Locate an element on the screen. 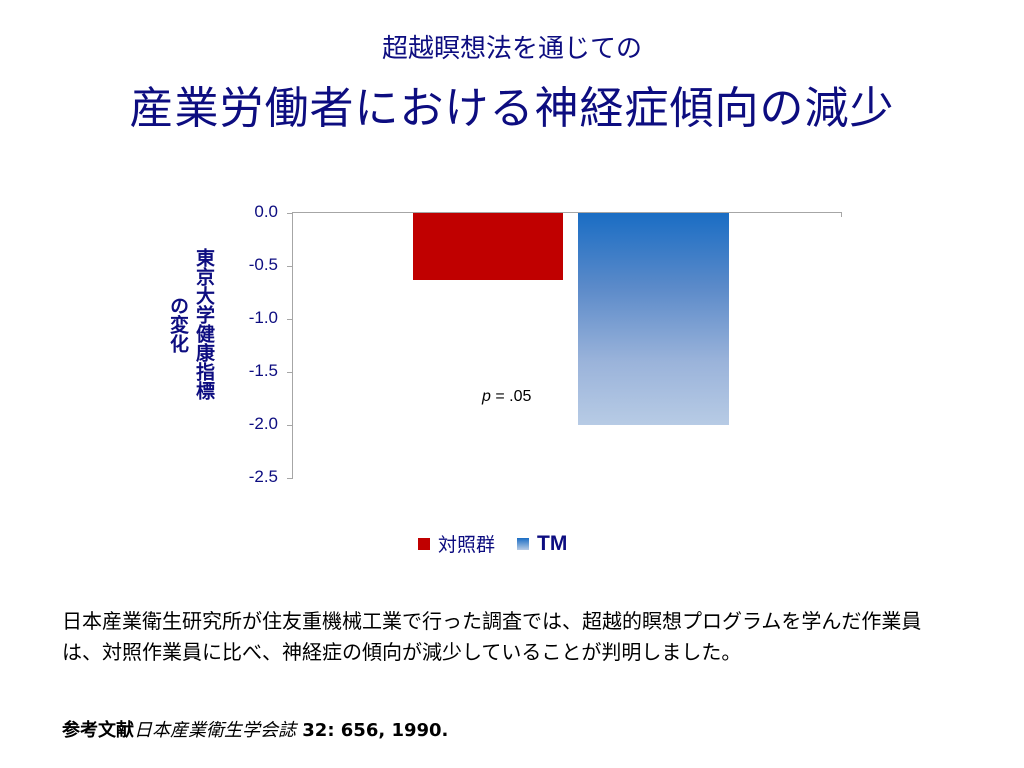  y-tick: -1.0 is located at coordinates (263, 317).